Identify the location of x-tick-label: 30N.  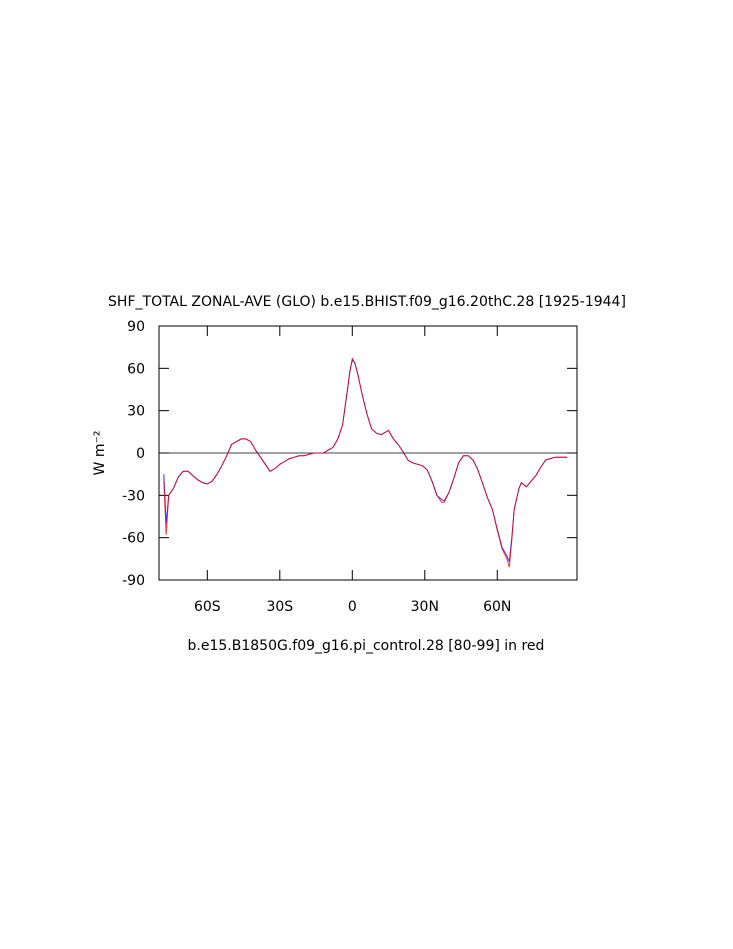
(425, 607).